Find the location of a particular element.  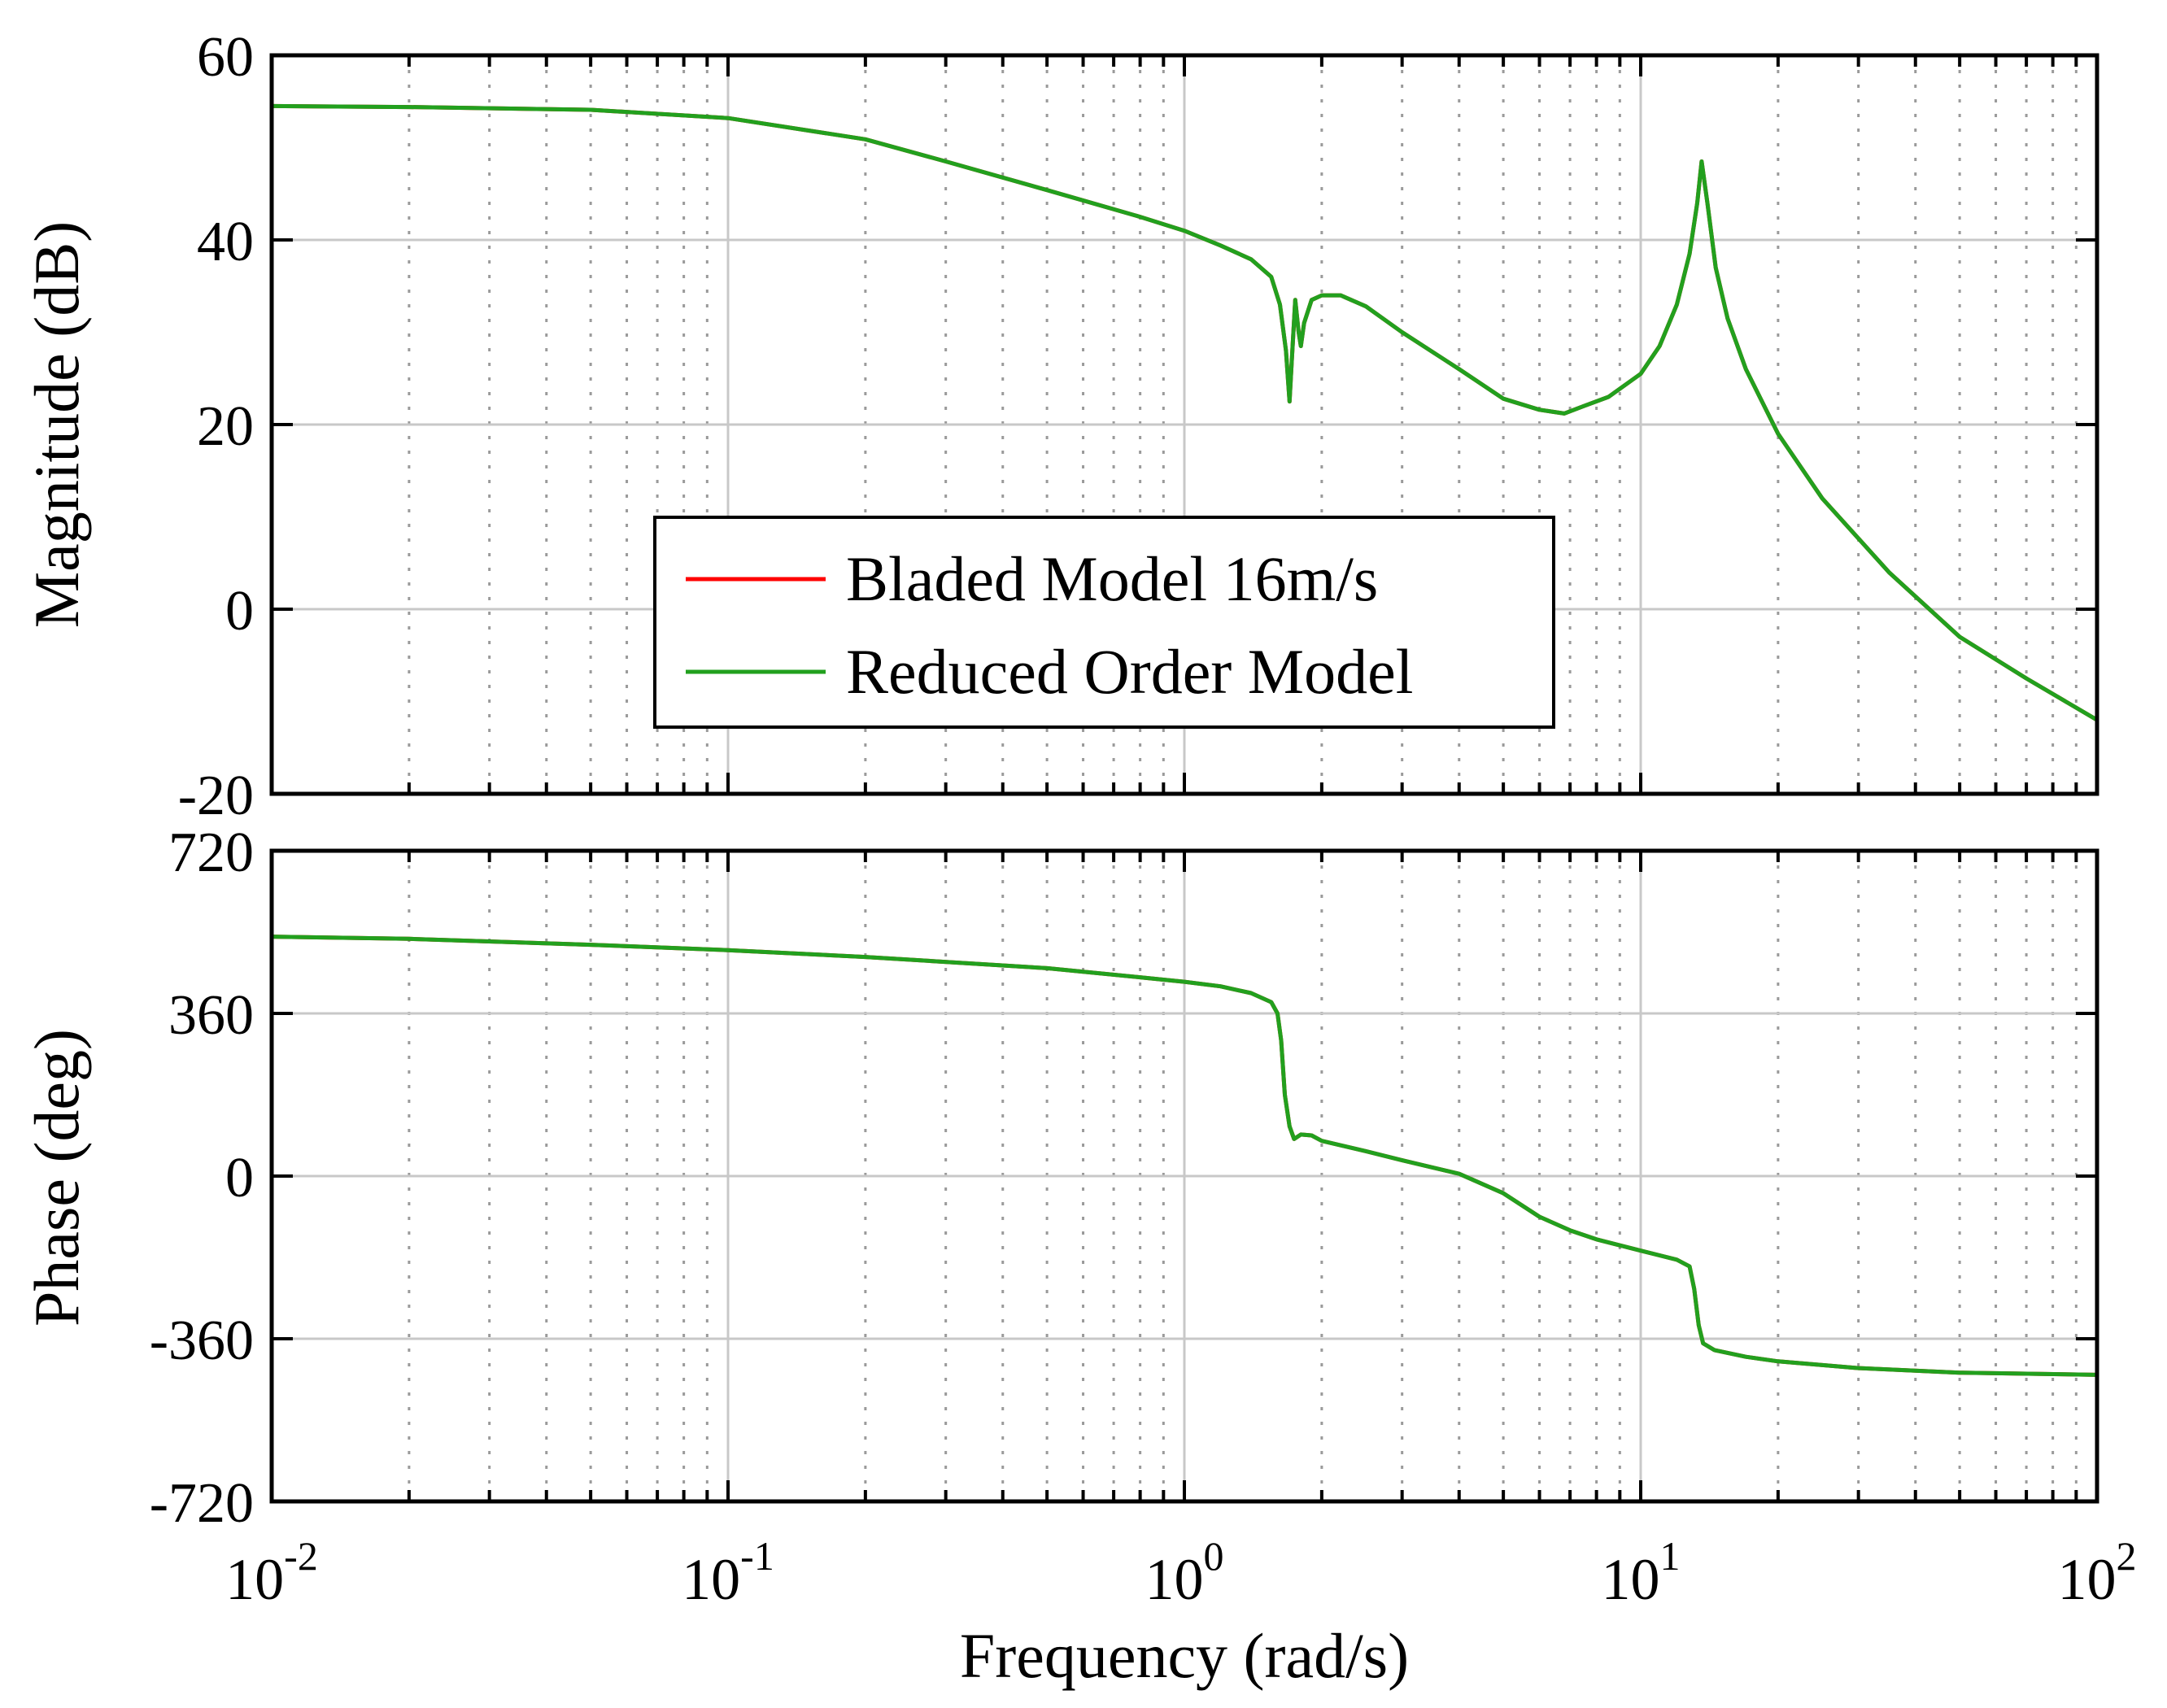

magnitude-y-tick-label: -20 is located at coordinates (216, 796).